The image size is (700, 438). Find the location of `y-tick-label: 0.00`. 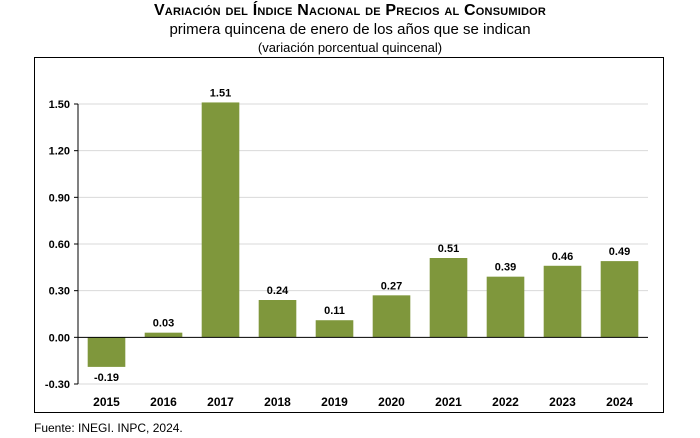

y-tick-label: 0.00 is located at coordinates (59, 338).